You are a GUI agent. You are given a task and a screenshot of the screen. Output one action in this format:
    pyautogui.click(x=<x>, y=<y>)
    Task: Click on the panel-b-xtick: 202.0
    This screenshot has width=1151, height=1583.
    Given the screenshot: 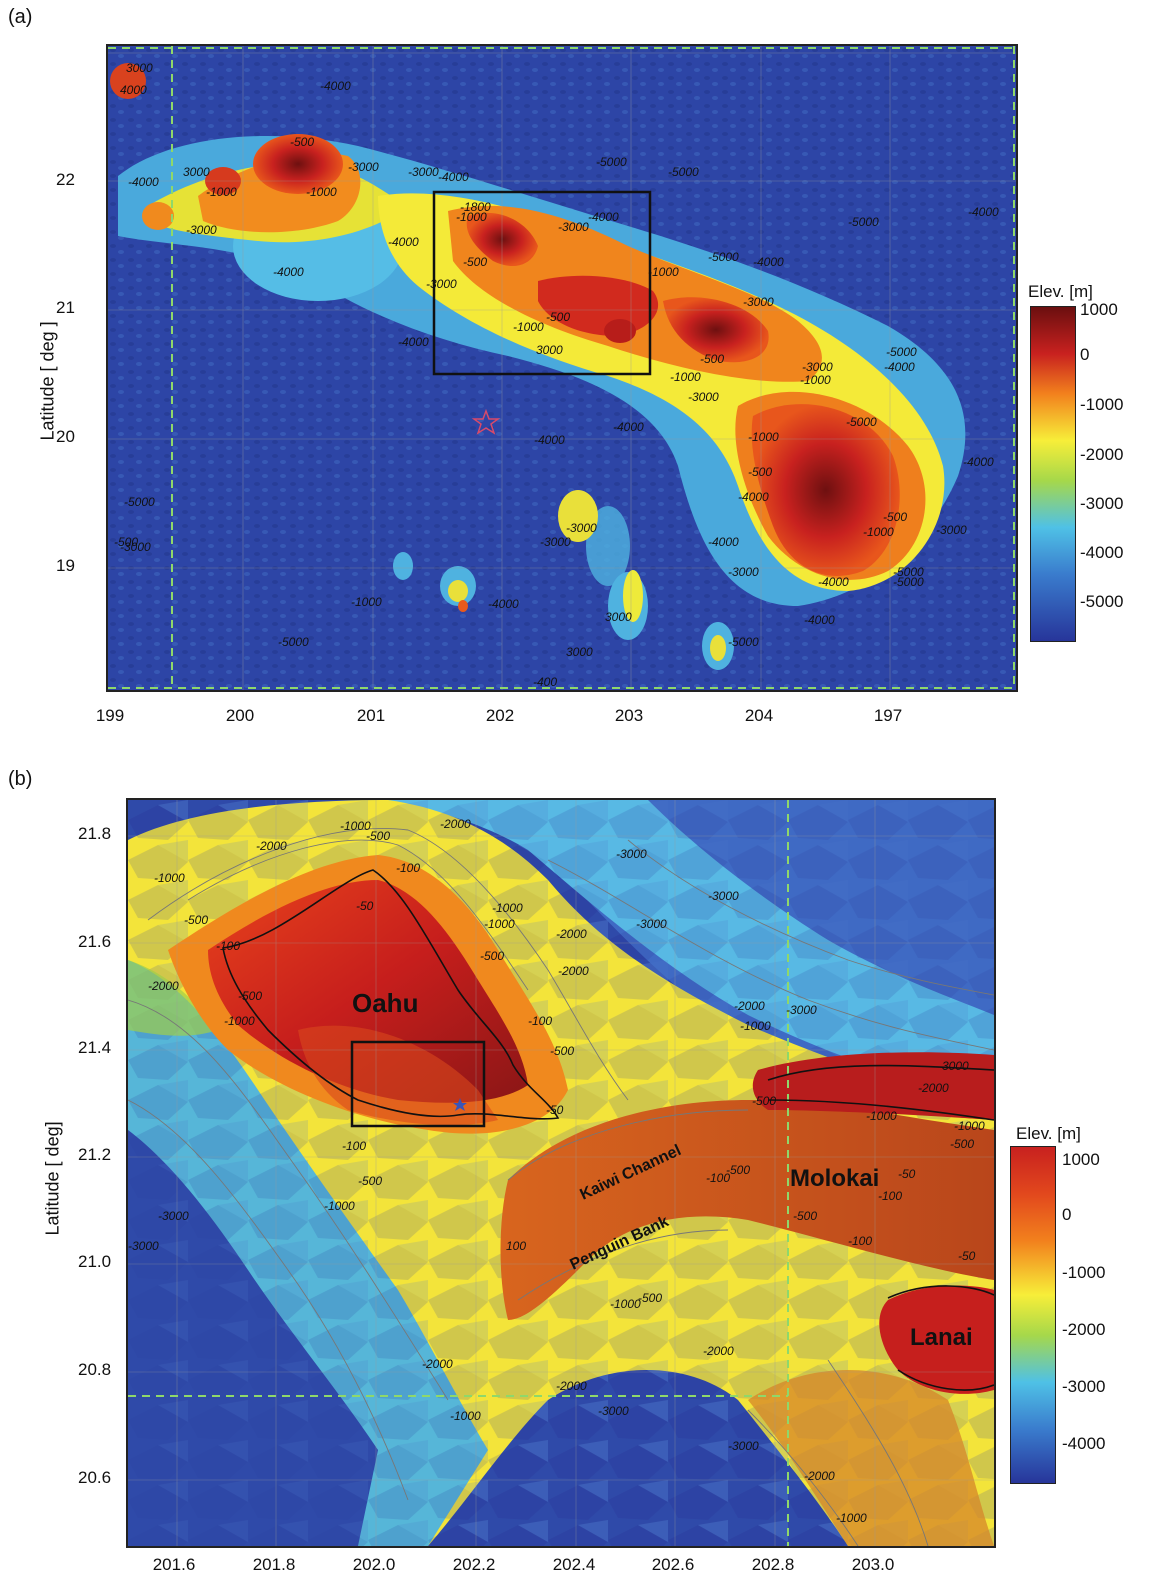 What is the action you would take?
    pyautogui.click(x=374, y=1564)
    